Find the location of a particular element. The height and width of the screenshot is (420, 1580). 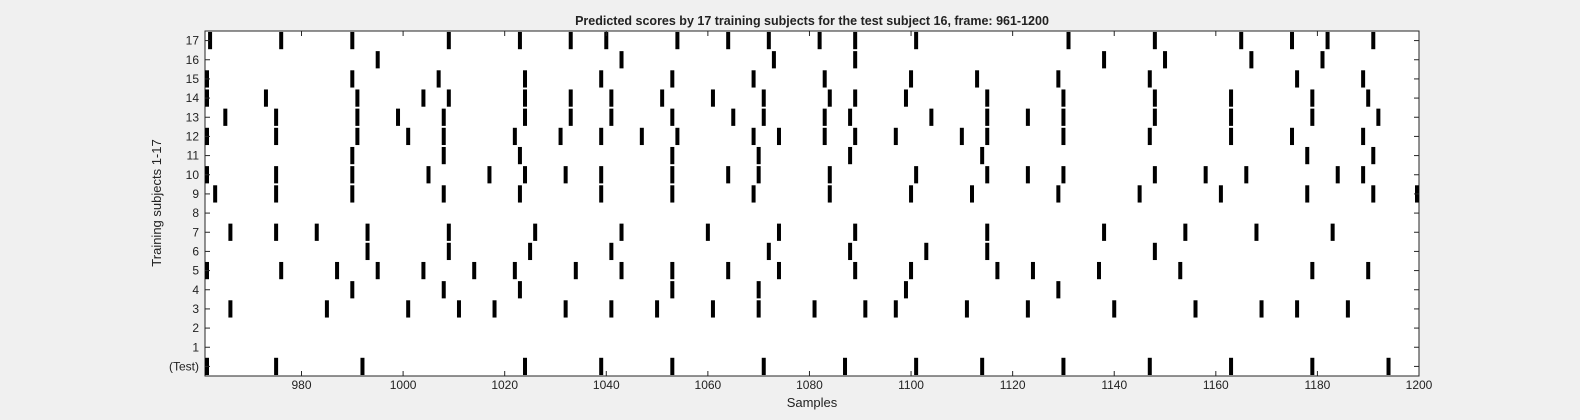

x-tick-label: 1020 is located at coordinates (504, 385).